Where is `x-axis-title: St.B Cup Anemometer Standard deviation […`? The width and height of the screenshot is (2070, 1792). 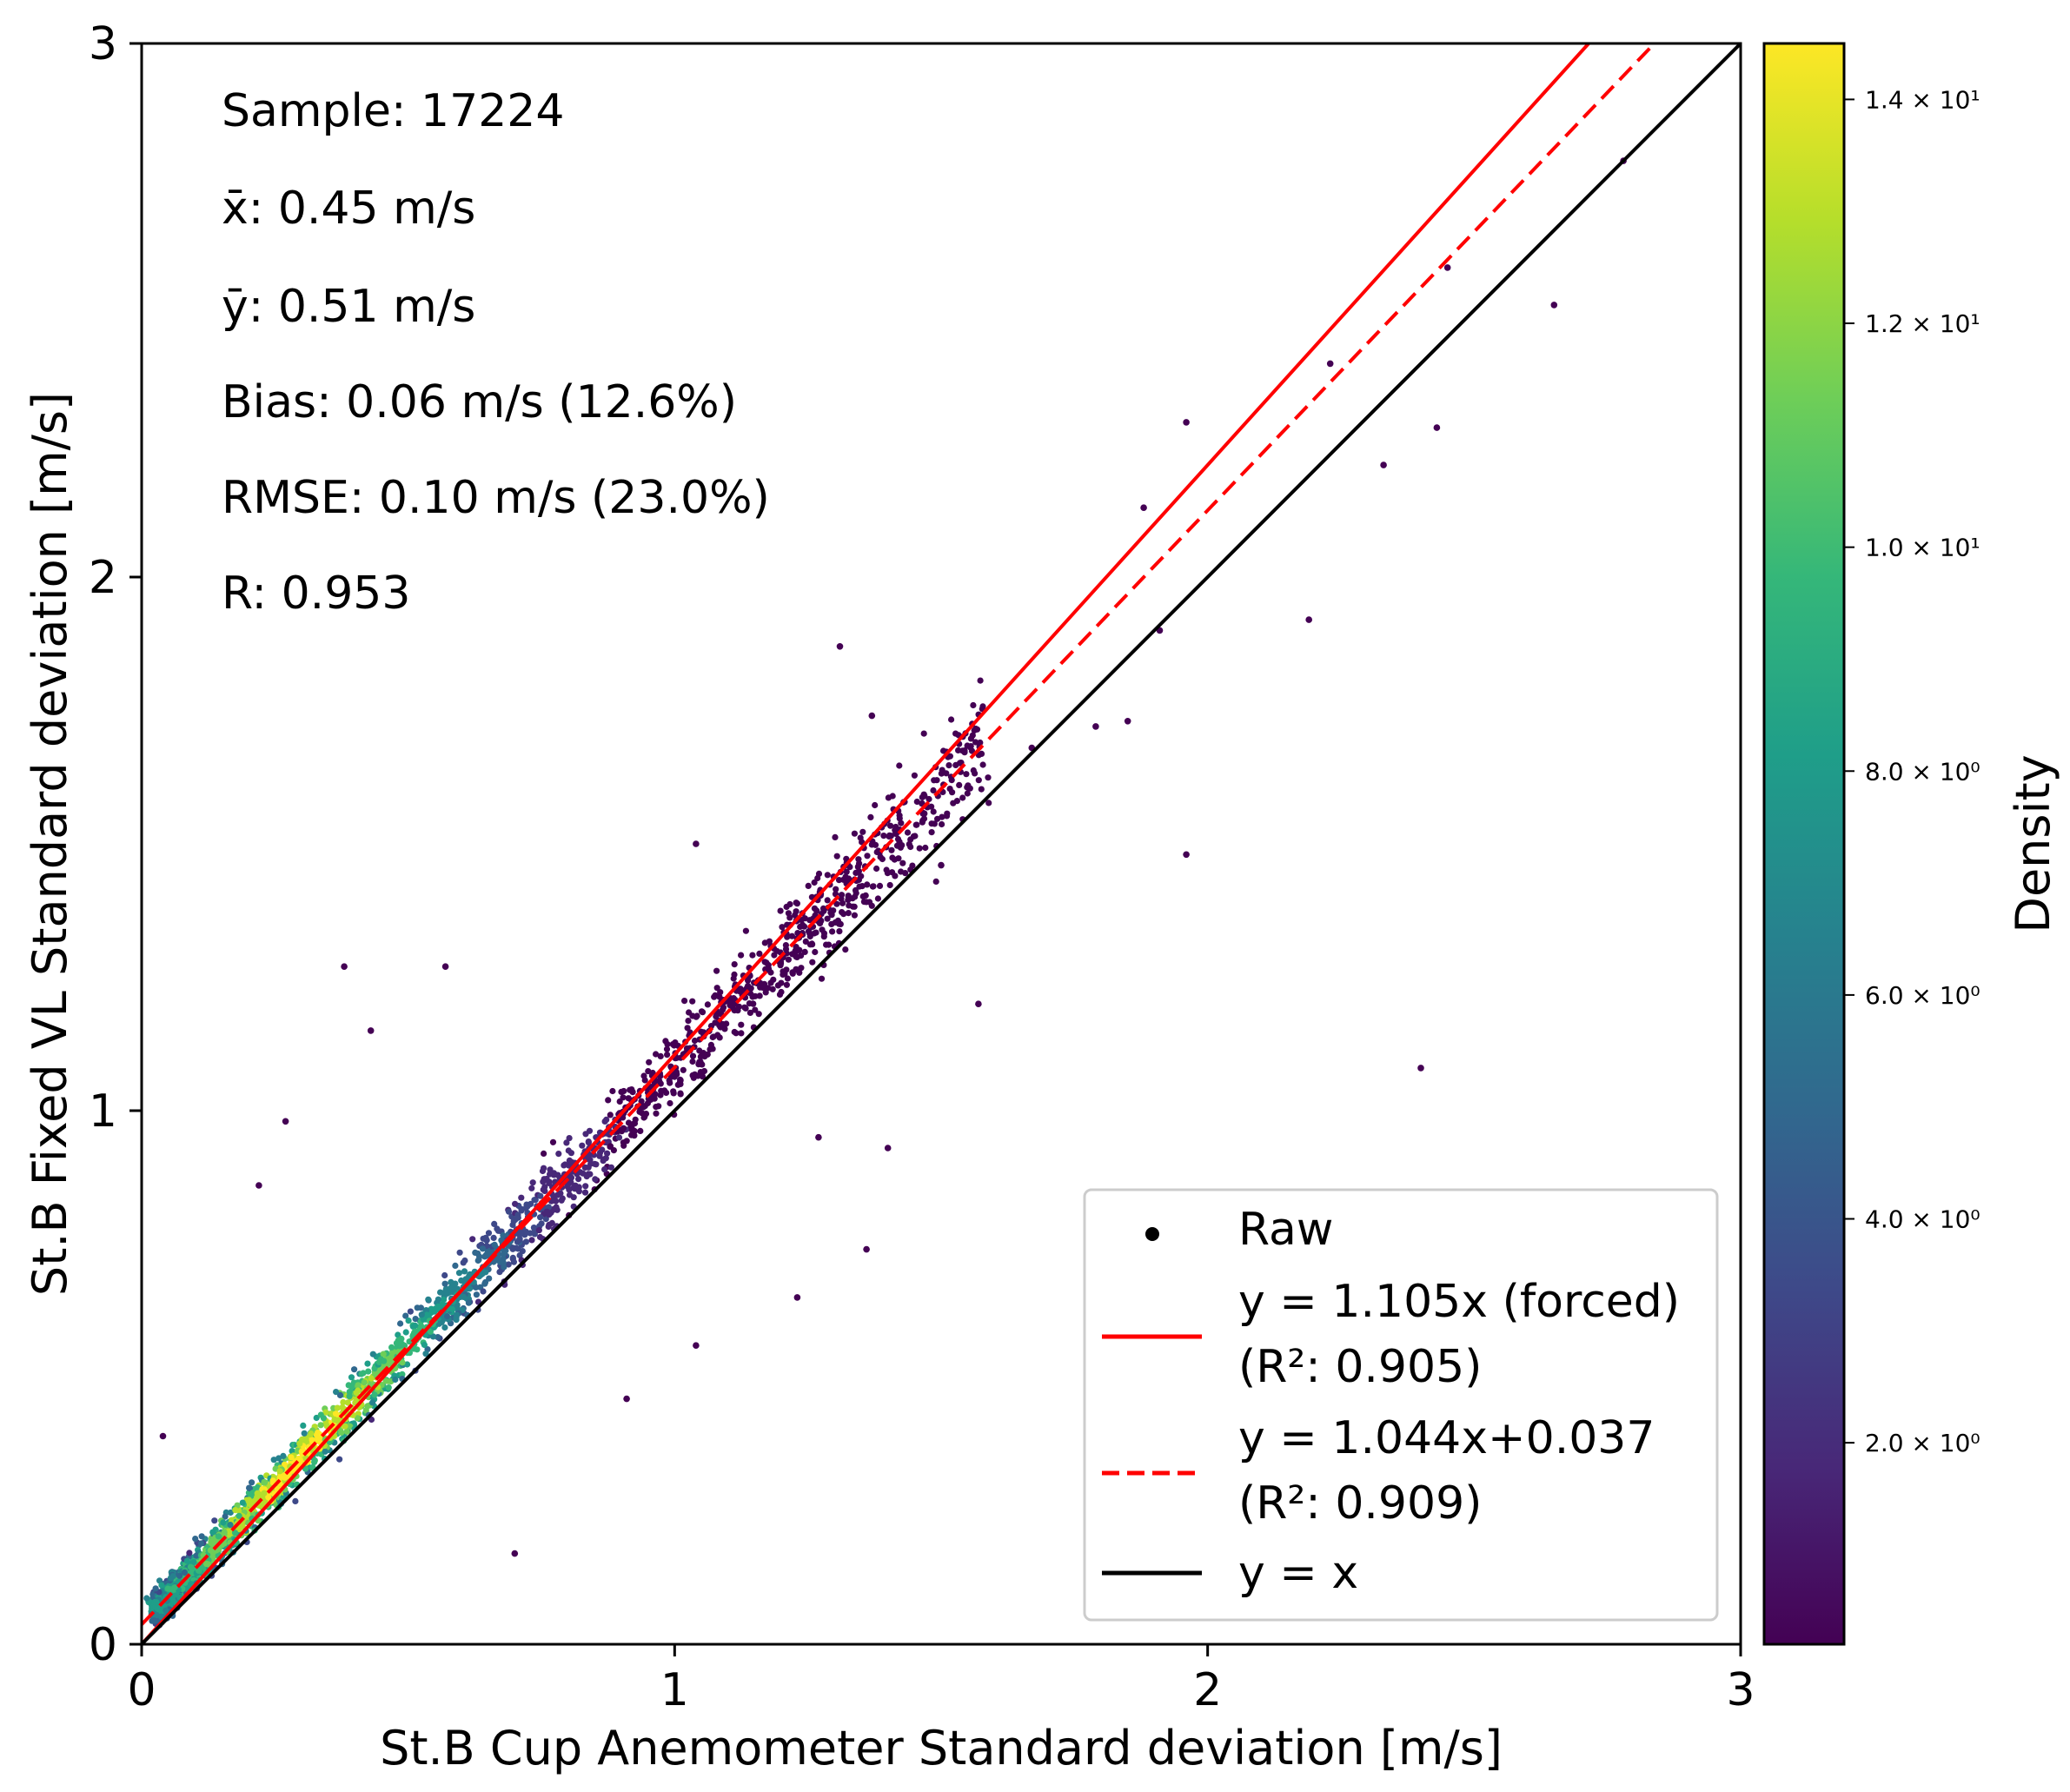 x-axis-title: St.B Cup Anemometer Standard deviation [… is located at coordinates (941, 1748).